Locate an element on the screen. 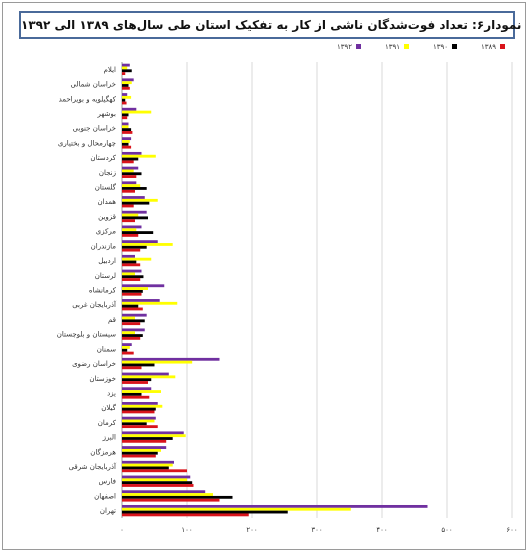 The width and height of the screenshot is (530, 554). x-tick-label: ۶۰۰ is located at coordinates (511, 530).